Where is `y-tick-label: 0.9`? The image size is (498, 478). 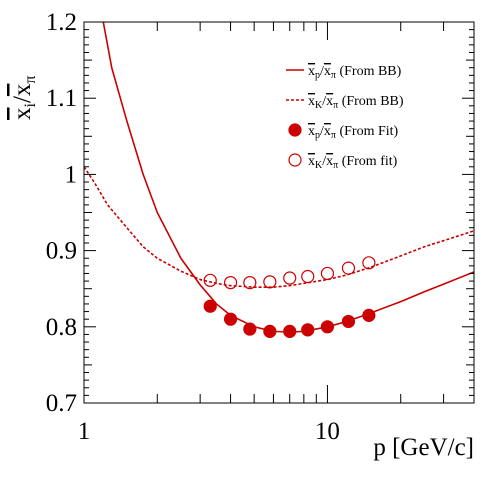
y-tick-label: 0.9 is located at coordinates (61, 251).